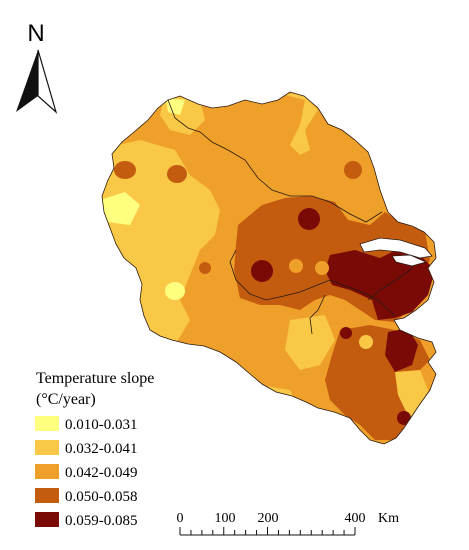 The height and width of the screenshot is (550, 469). Describe the element at coordinates (380, 284) in the screenshot. I see `zone-0-059-0-085-east` at that location.